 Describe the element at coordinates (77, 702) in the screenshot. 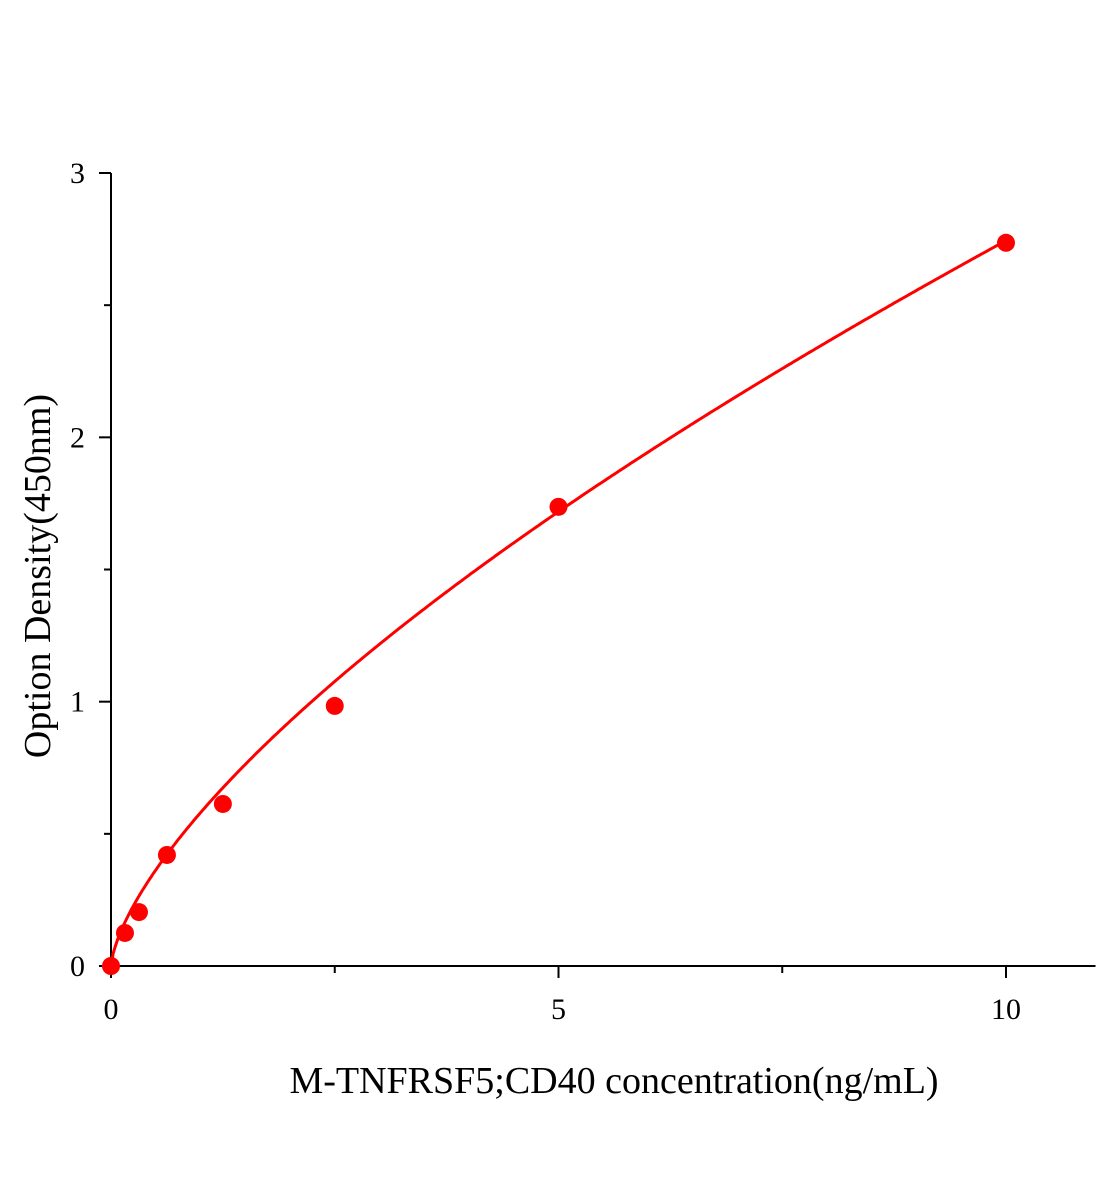

I see `y-tick-label: 1` at that location.